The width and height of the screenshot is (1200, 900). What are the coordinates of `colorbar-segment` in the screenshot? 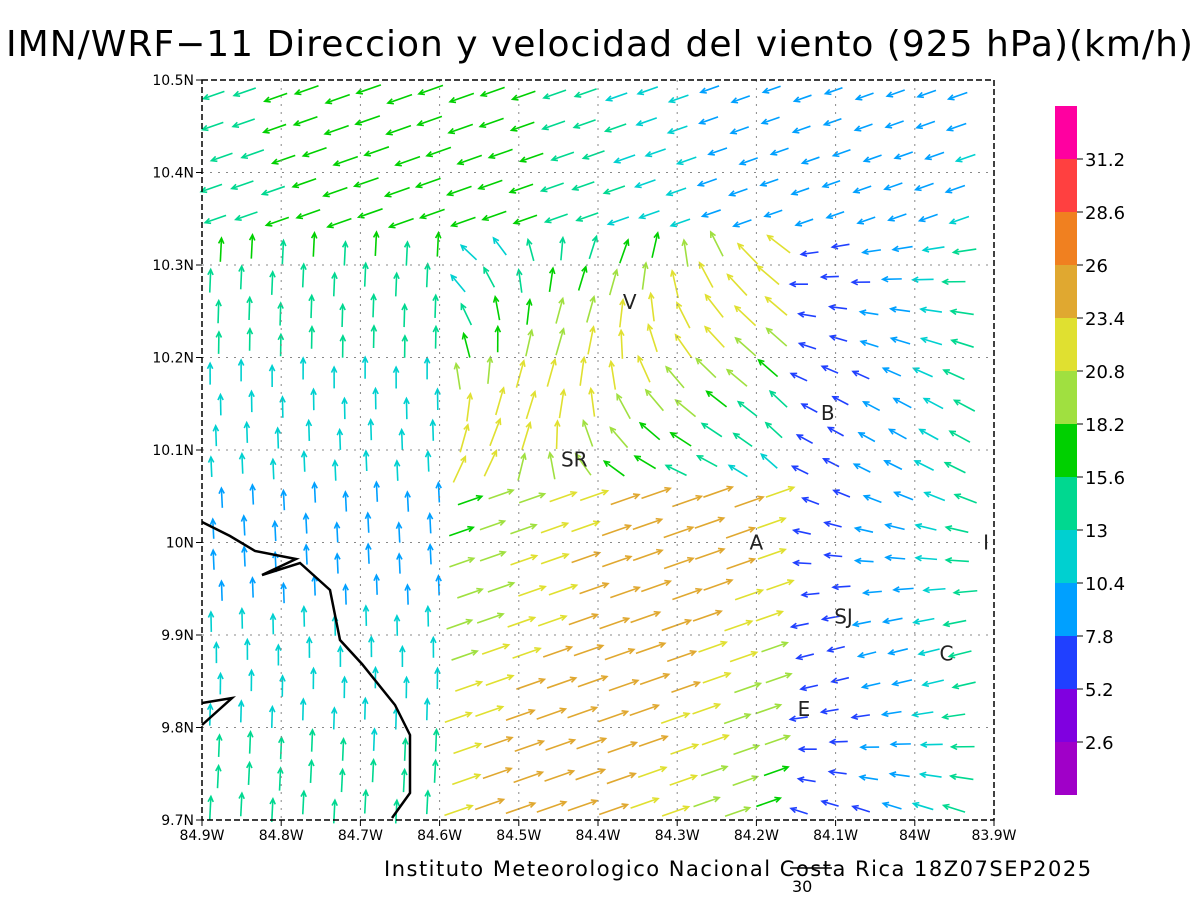 It's located at (1066, 556).